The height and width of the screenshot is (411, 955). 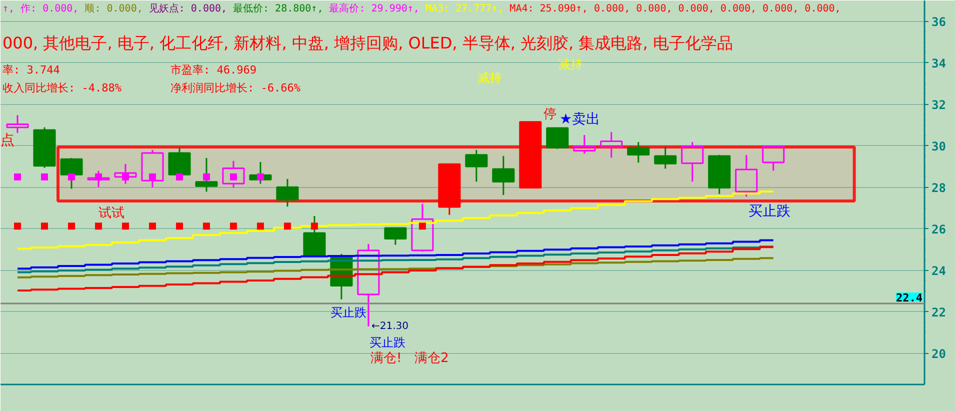 I want to click on annotation: 净利润同比增长: -6.66%, so click(x=235, y=88).